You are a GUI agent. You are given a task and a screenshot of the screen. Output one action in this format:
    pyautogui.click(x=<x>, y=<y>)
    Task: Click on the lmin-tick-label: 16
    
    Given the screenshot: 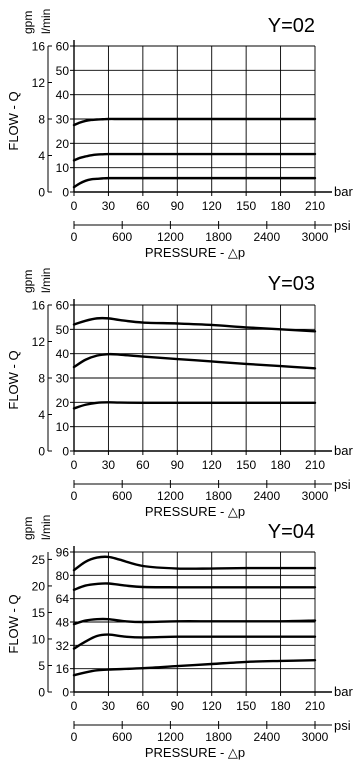 What is the action you would take?
    pyautogui.click(x=63, y=669)
    